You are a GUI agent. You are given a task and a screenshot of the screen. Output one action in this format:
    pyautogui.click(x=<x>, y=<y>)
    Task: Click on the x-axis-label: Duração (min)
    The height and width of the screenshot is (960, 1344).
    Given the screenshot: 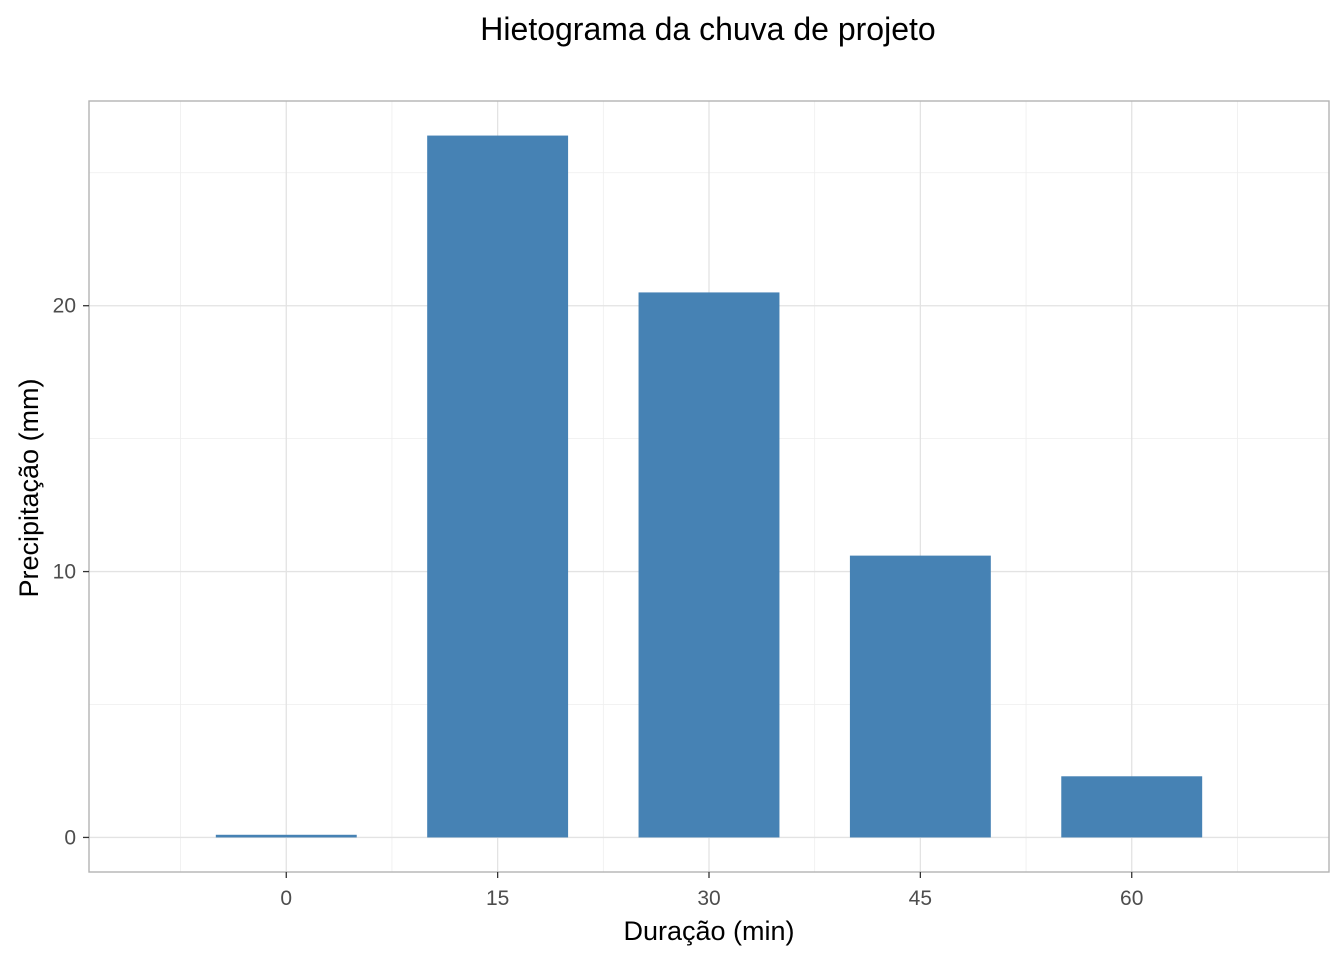 What is the action you would take?
    pyautogui.click(x=708, y=931)
    